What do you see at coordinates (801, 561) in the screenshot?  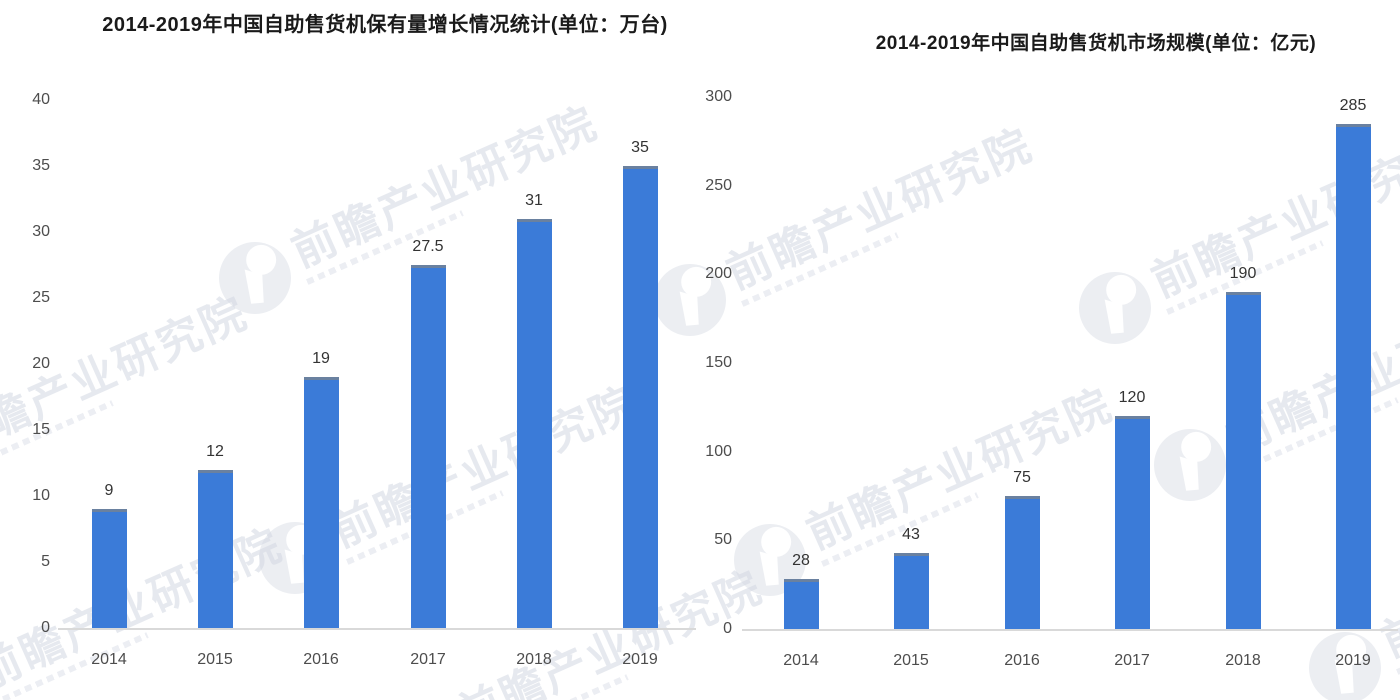 I see `bar-value-label: 28` at bounding box center [801, 561].